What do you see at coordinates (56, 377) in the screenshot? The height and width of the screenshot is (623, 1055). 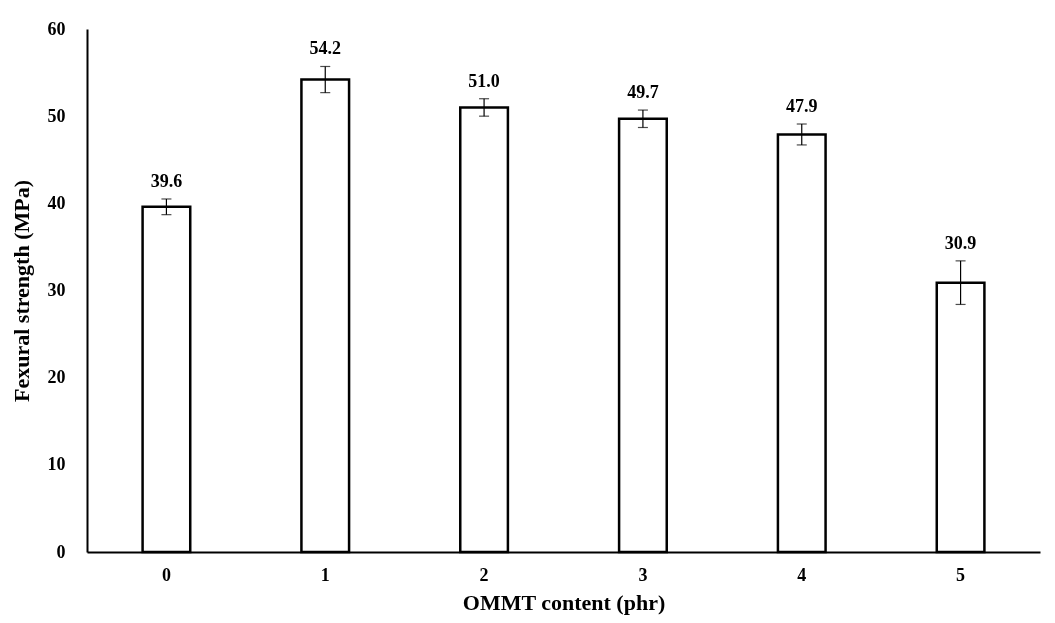 I see `y-tick-label: 20` at bounding box center [56, 377].